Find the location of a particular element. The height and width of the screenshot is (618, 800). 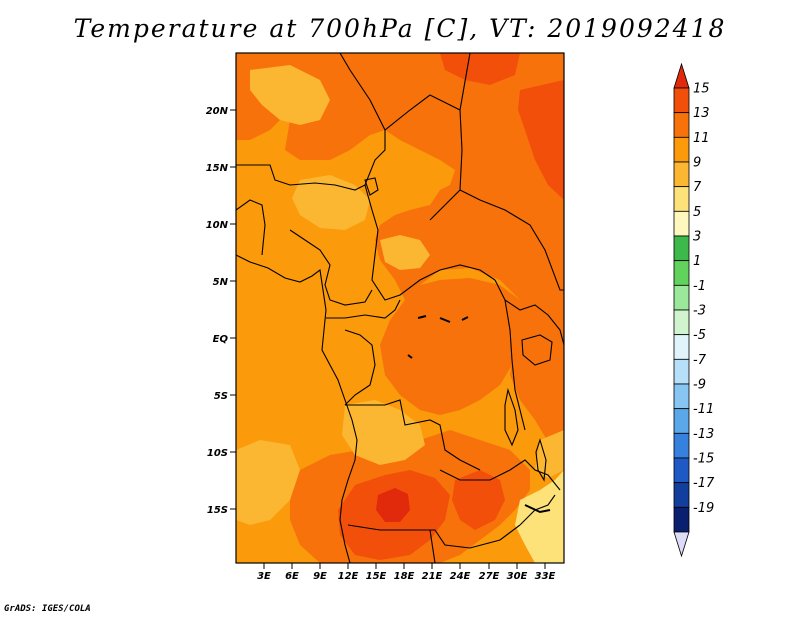

colorbar-label: -15 is located at coordinates (703, 459).